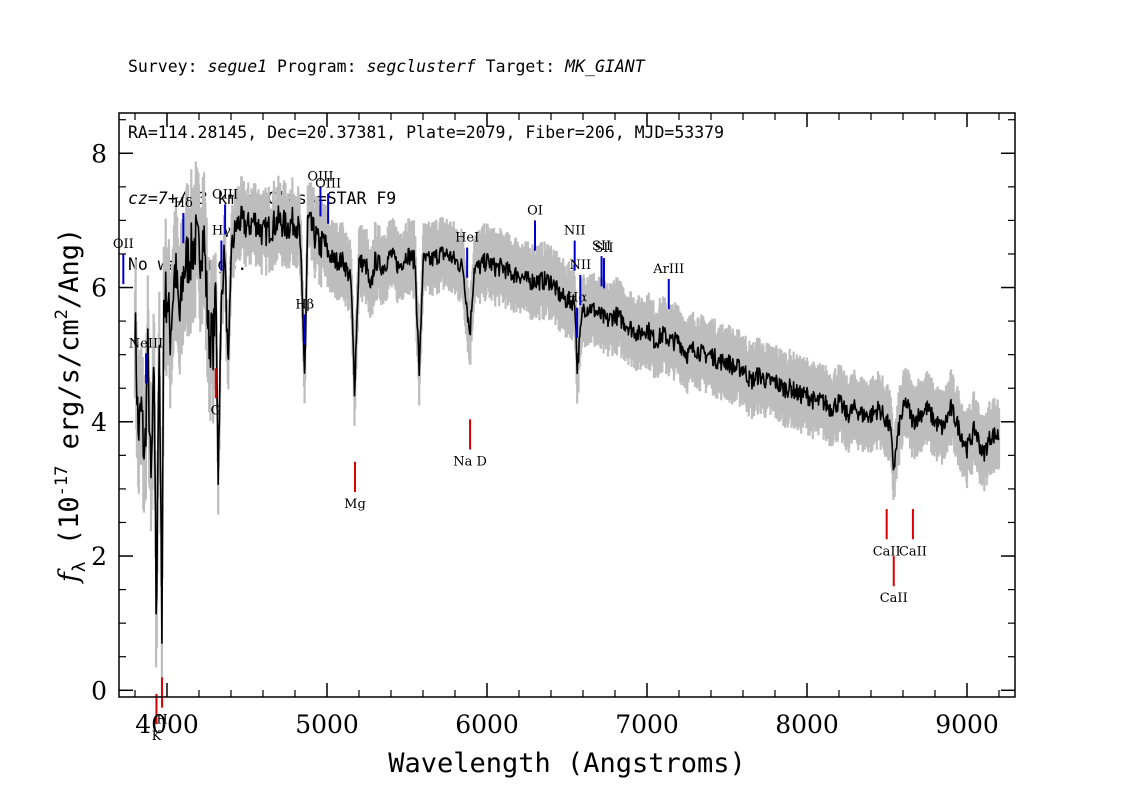 This screenshot has height=810, width=1134. What do you see at coordinates (320, 176) in the screenshot?
I see `emission-label-6: OIII` at bounding box center [320, 176].